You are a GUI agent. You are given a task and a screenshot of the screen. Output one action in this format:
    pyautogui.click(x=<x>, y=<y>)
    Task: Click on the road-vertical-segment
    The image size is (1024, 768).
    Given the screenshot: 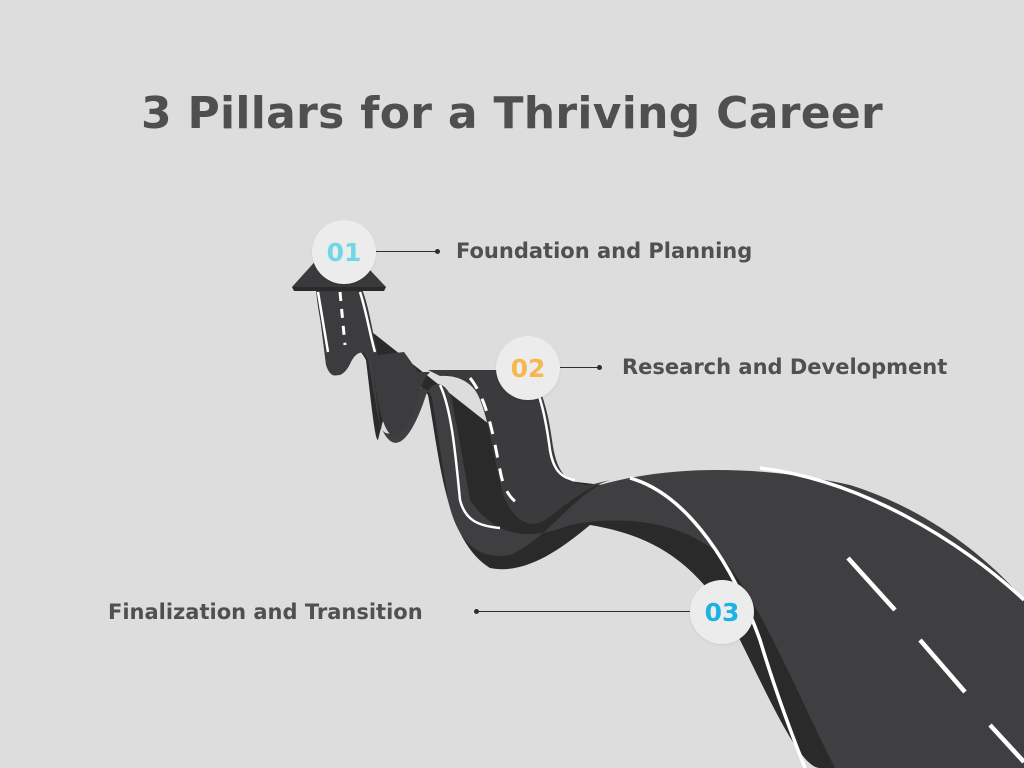 What is the action you would take?
    pyautogui.click(x=373, y=360)
    